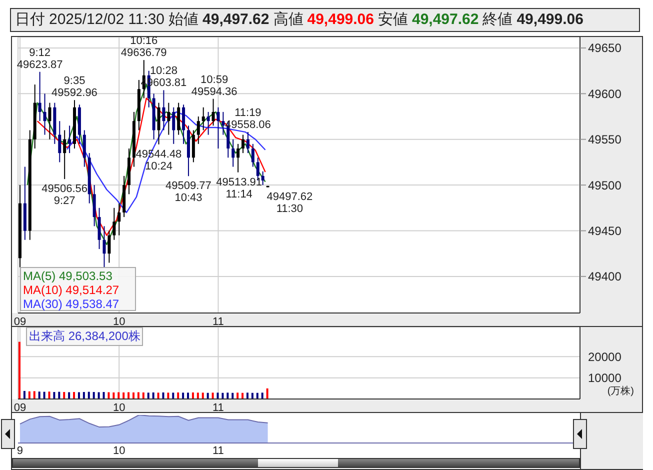  Describe the element at coordinates (605, 231) in the screenshot. I see `y-tick-label: 49450` at that location.